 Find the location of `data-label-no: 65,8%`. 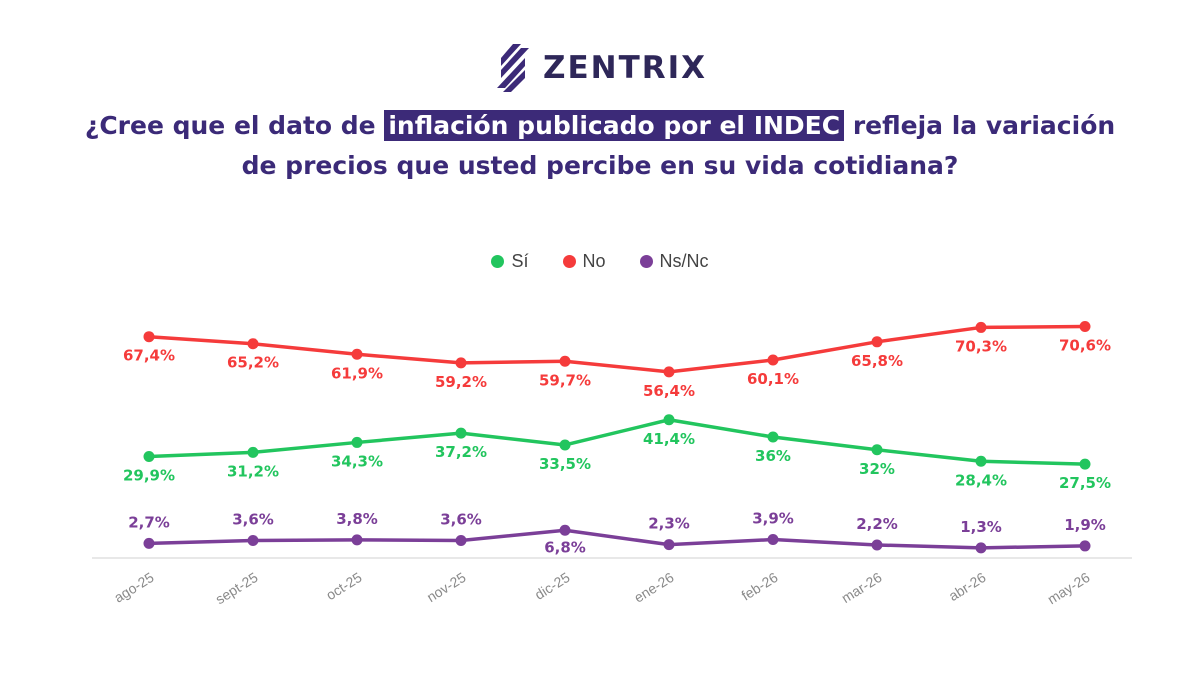

data-label-no: 65,8% is located at coordinates (877, 361).